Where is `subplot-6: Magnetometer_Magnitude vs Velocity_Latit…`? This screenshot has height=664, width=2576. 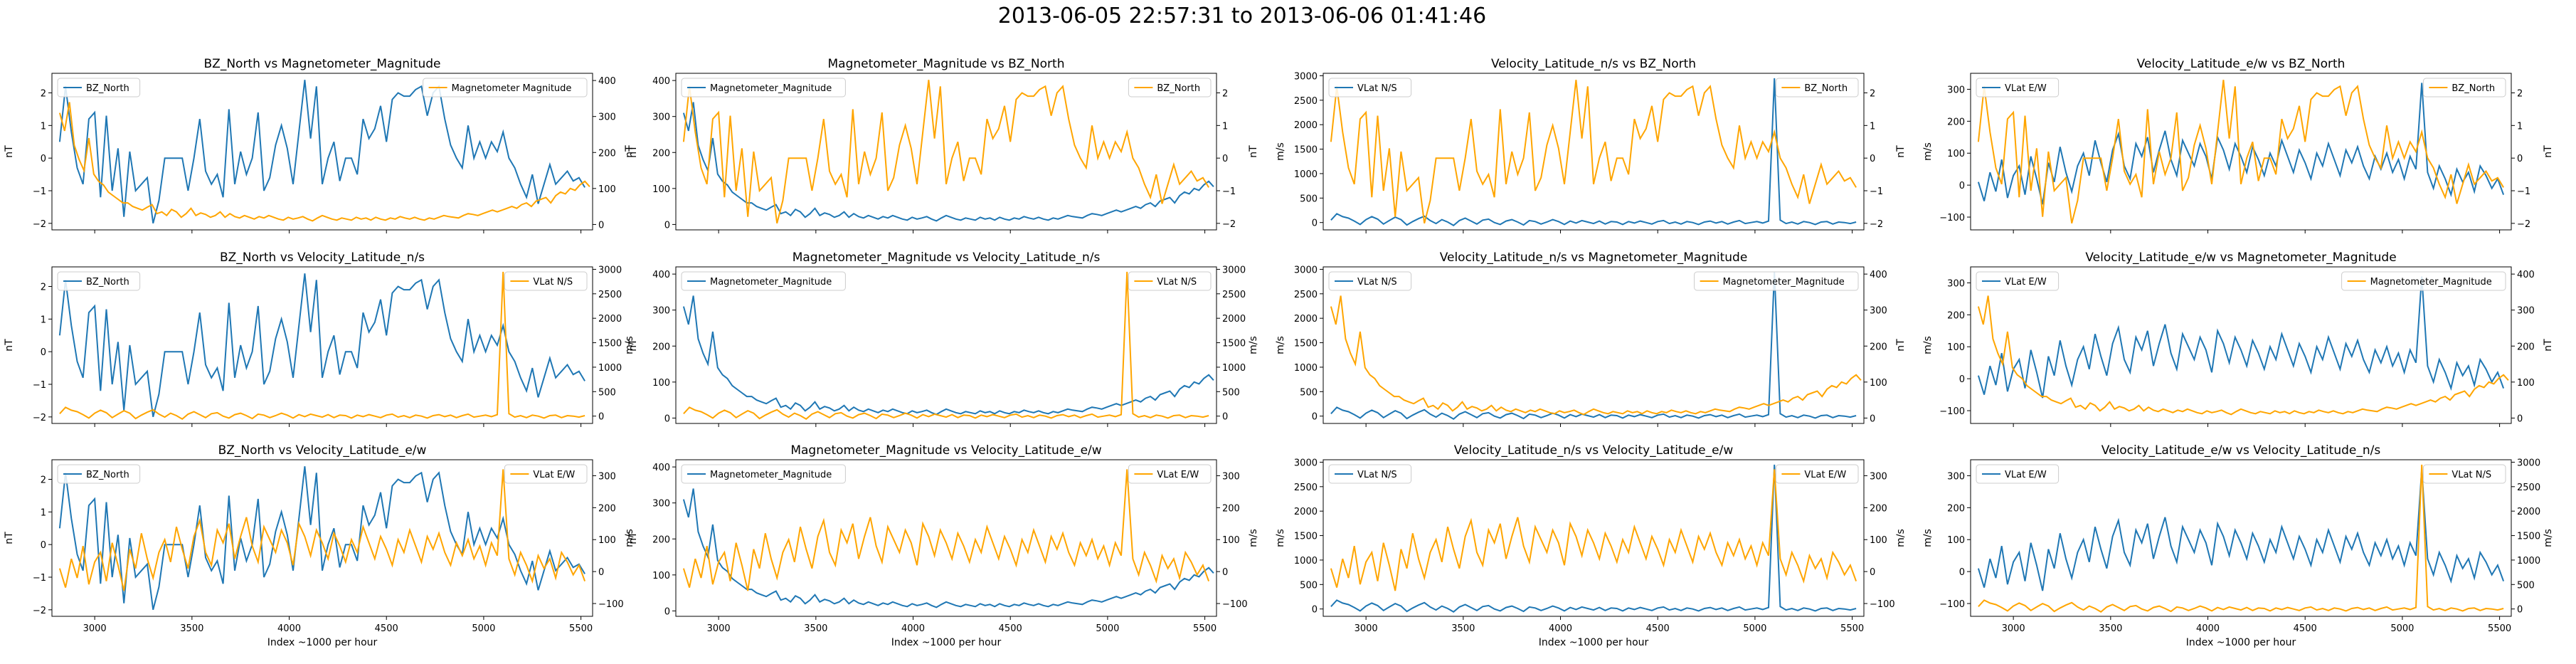 subplot-6: Magnetometer_Magnitude vs Velocity_Latit… is located at coordinates (943, 339).